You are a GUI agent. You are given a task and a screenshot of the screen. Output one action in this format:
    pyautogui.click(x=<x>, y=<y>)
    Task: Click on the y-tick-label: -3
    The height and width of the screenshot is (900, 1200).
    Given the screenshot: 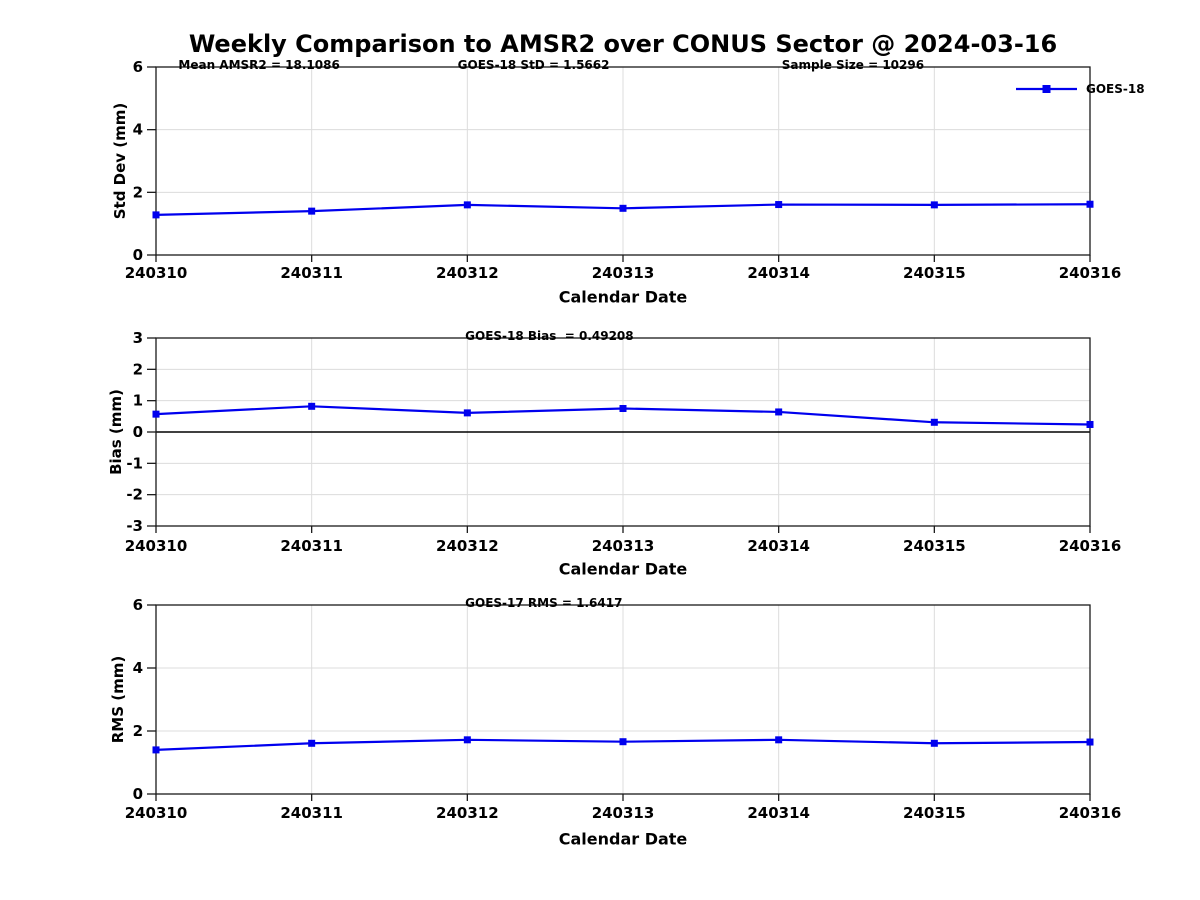 What is the action you would take?
    pyautogui.click(x=134, y=526)
    